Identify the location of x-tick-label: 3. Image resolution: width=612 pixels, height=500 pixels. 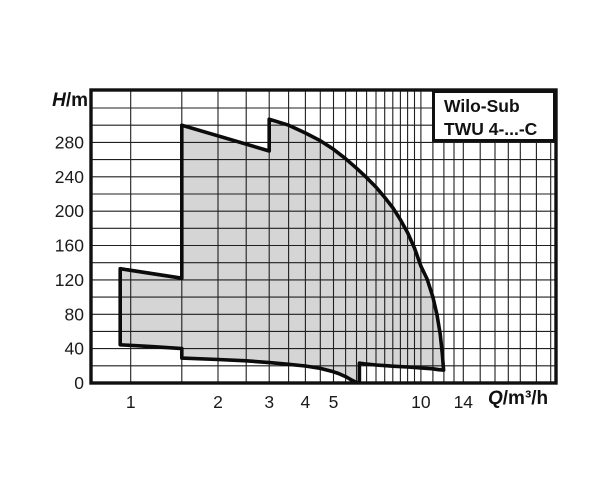
(269, 402).